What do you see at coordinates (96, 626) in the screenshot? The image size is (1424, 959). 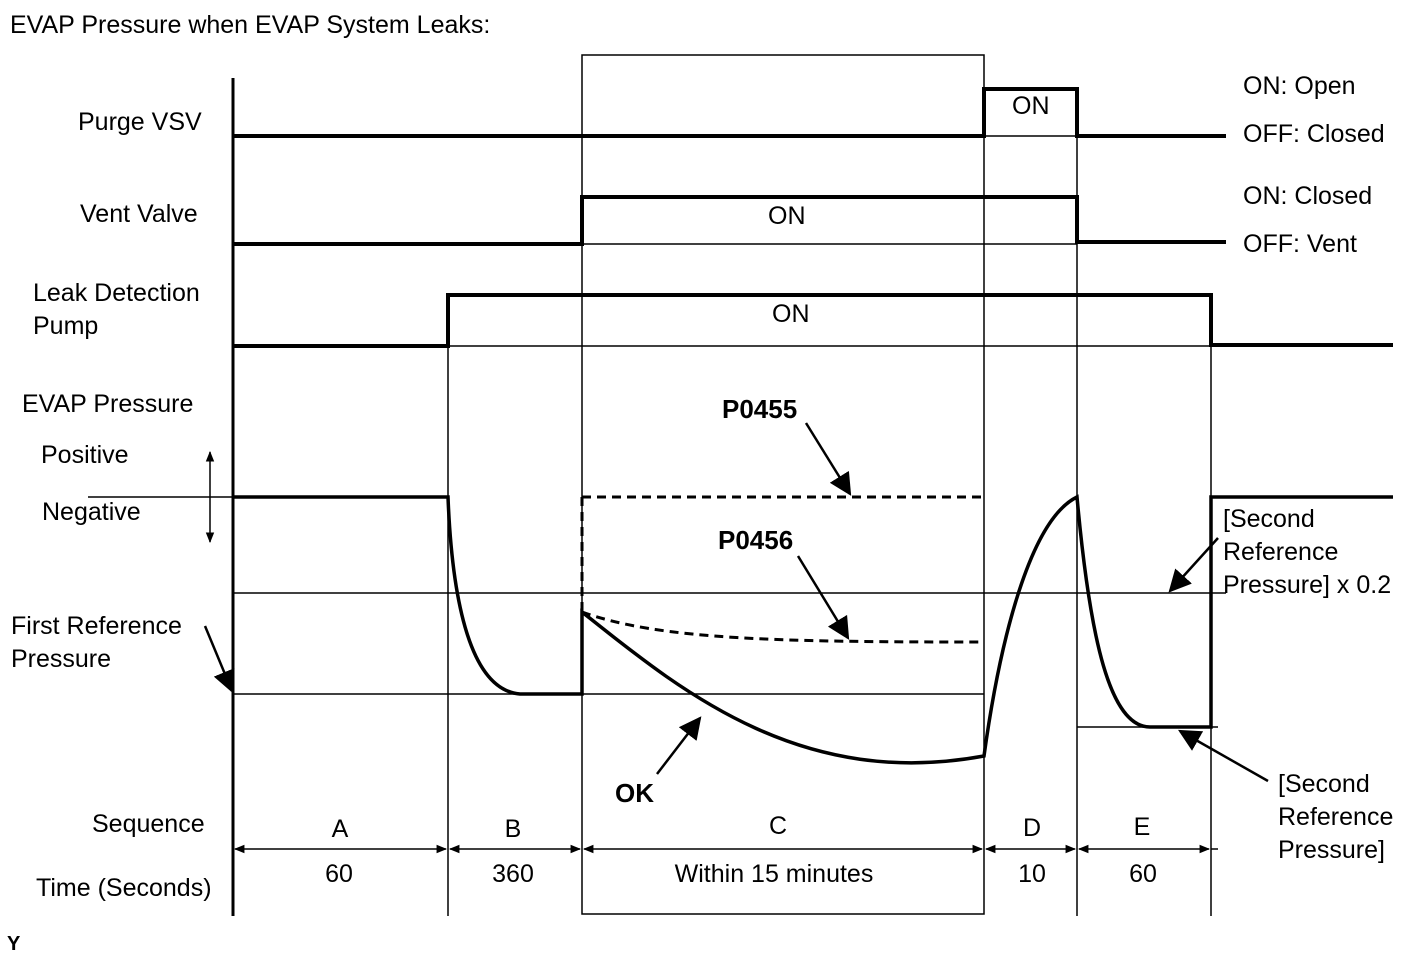 I see `label-first-ref-1: First Reference` at bounding box center [96, 626].